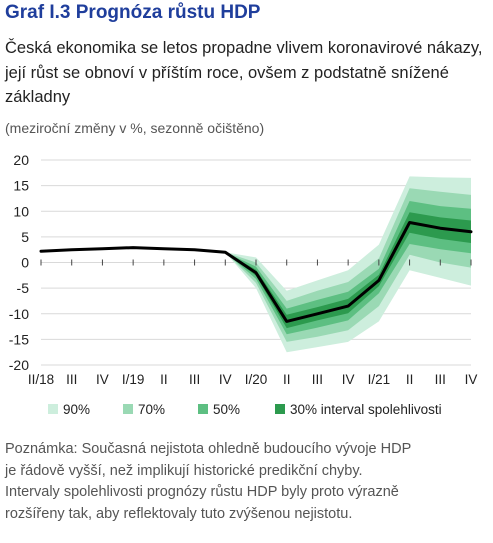 The height and width of the screenshot is (543, 493). I want to click on y-tick-label: -5, so click(23, 288).